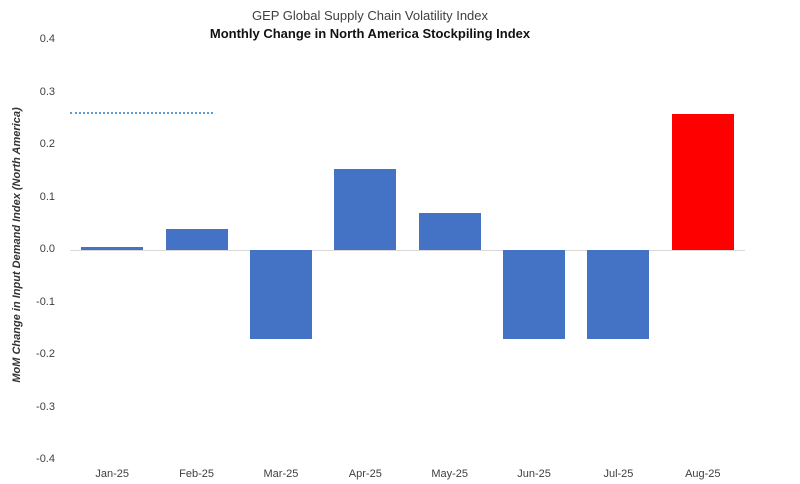 The image size is (800, 484). What do you see at coordinates (45, 406) in the screenshot?
I see `y-tick-label: -0.3` at bounding box center [45, 406].